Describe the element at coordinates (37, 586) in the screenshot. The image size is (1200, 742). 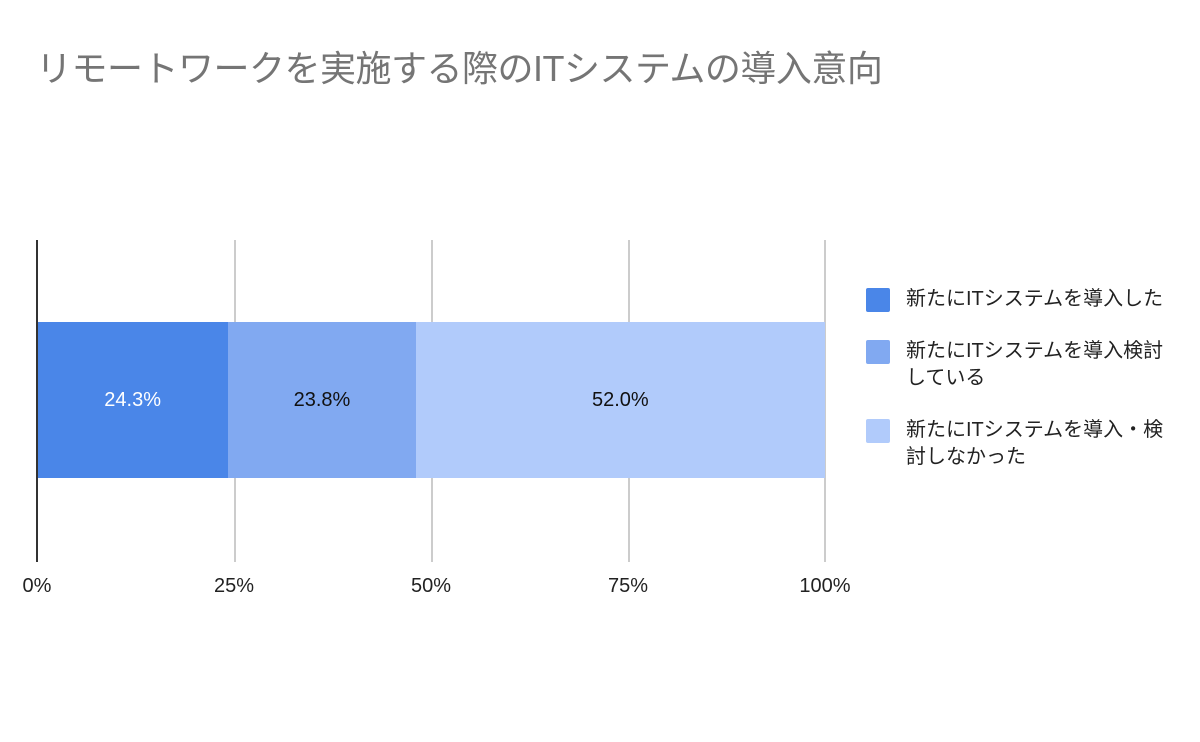
I see `x-tick-0: 0%` at that location.